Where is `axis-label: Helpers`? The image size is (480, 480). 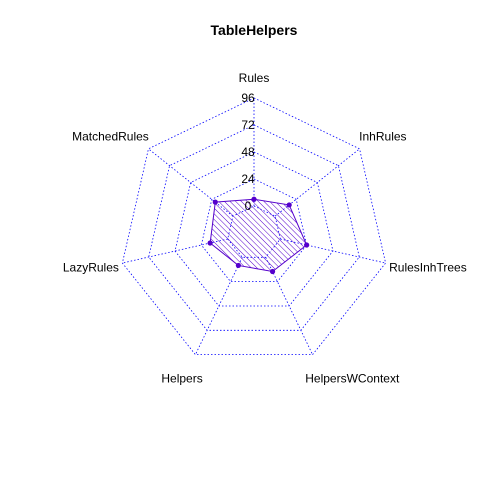
axis-label: Helpers is located at coordinates (181, 379).